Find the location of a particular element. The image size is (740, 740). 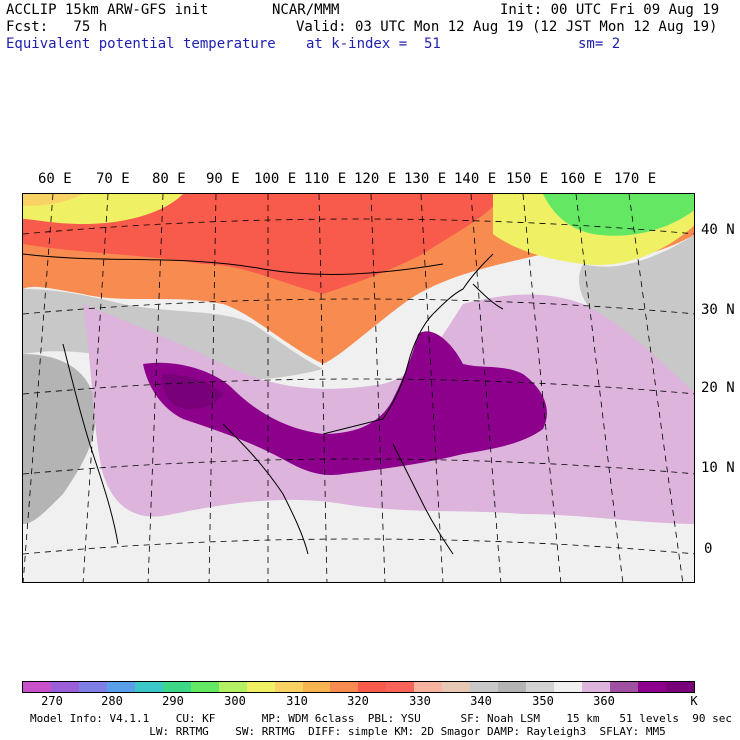

colorbar-label: 310 is located at coordinates (297, 701).